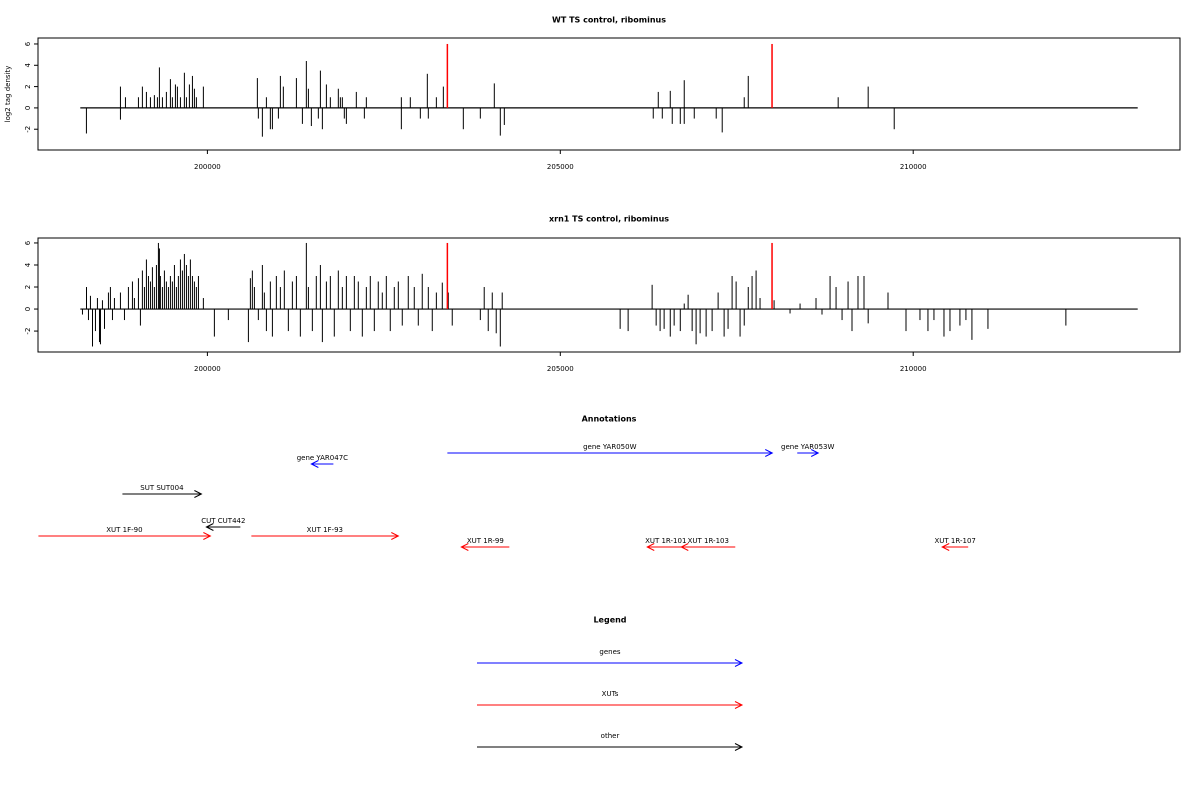 Image resolution: width=1200 pixels, height=800 pixels. What do you see at coordinates (162, 488) in the screenshot?
I see `feature-label: SUT SUT004` at bounding box center [162, 488].